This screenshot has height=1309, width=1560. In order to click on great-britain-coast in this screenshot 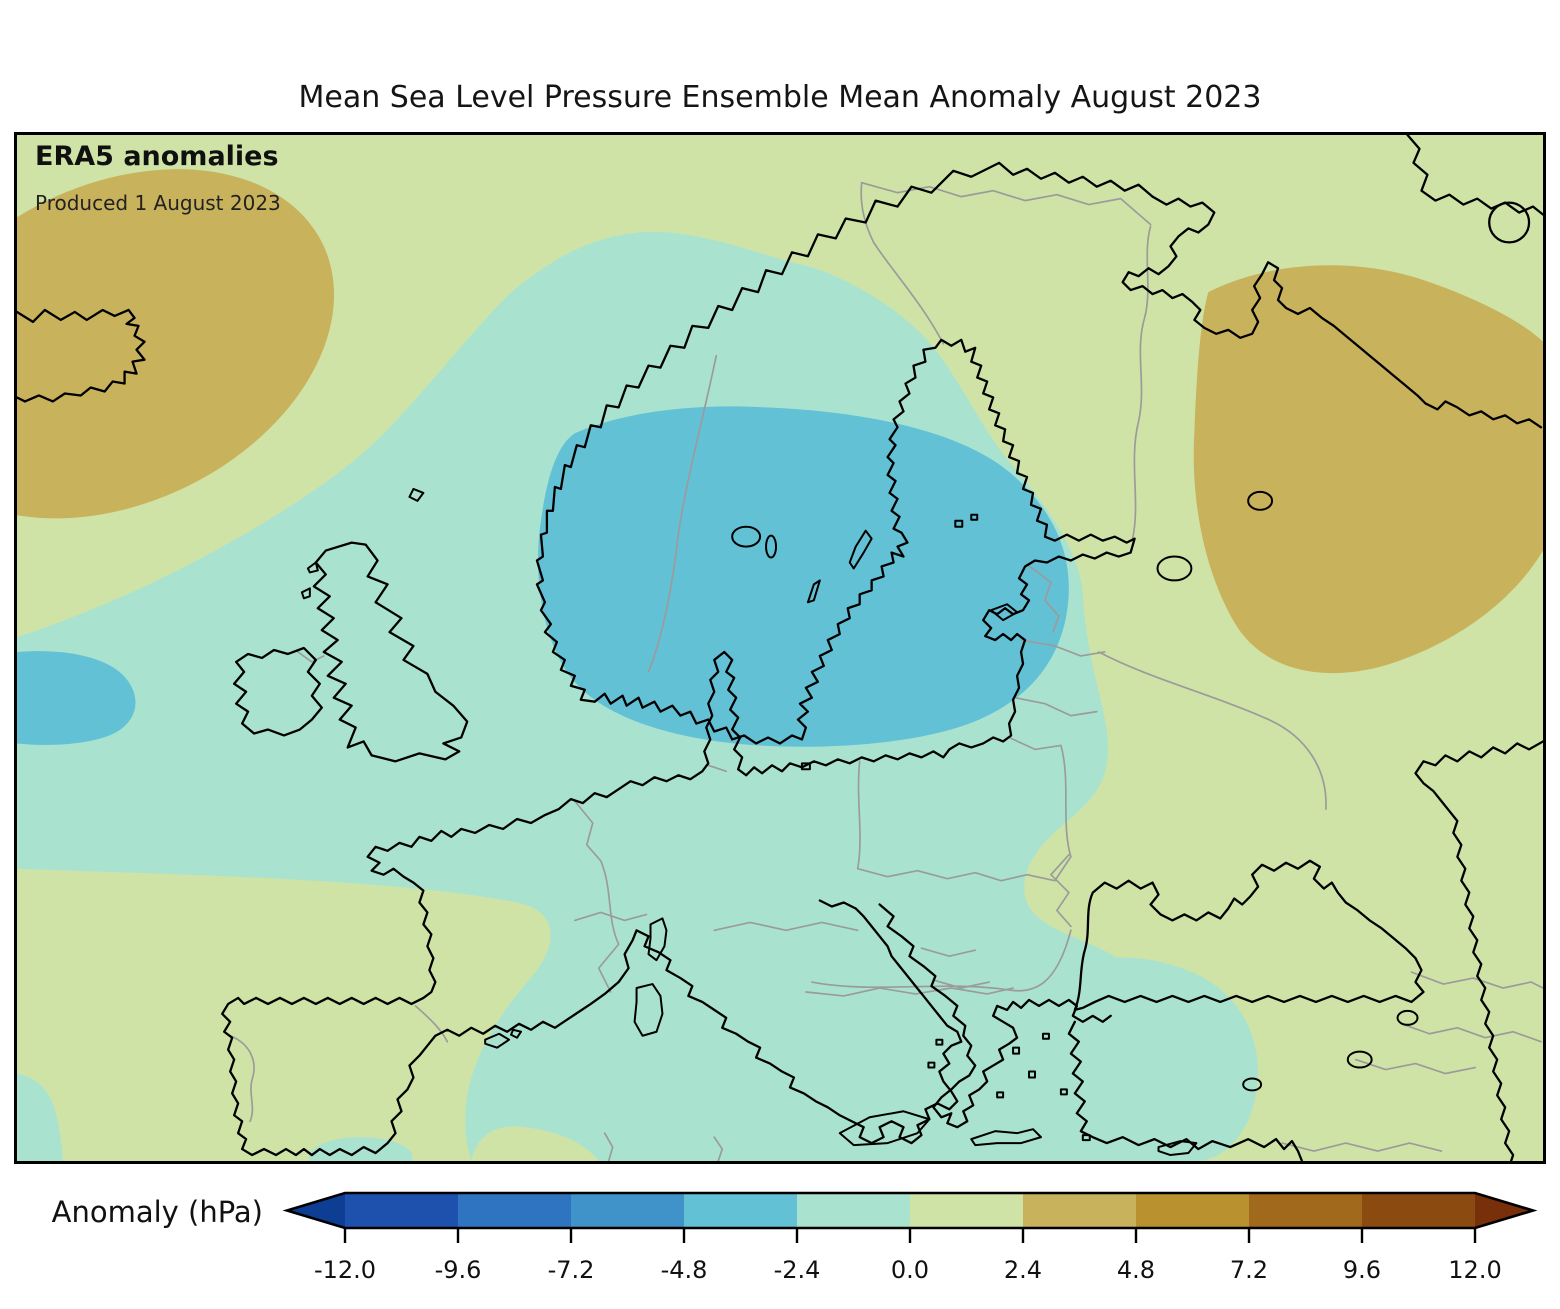, I will do `click(390, 652)`.